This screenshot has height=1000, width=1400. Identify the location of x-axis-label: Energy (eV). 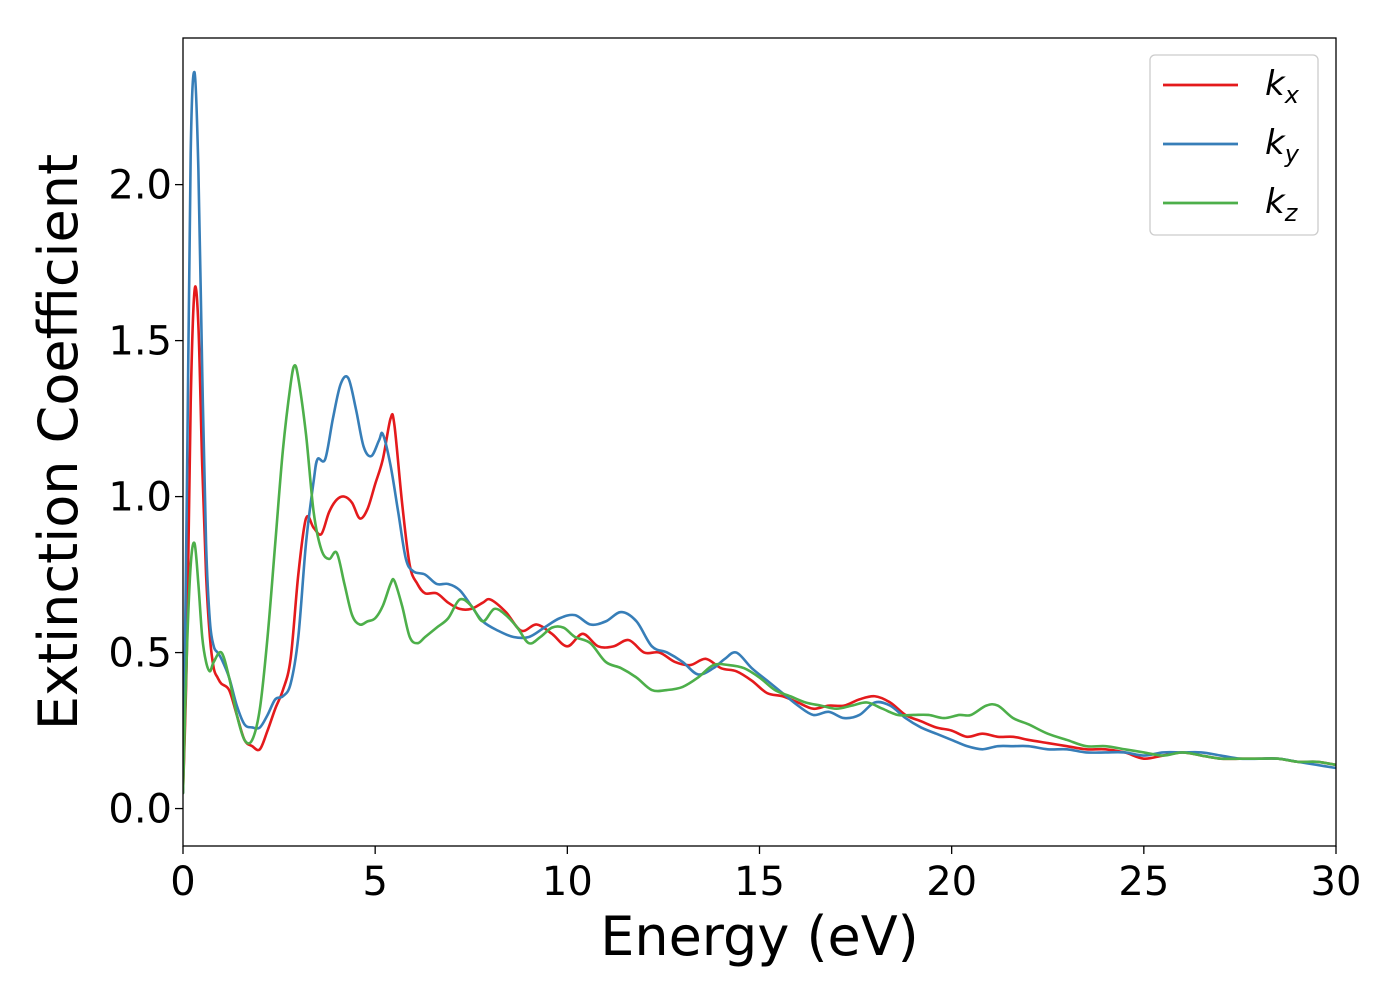
(759, 936).